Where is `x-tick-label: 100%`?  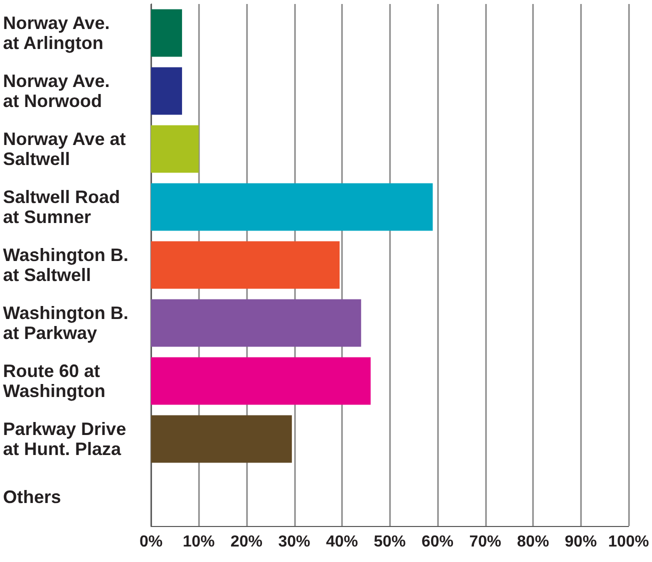
x-tick-label: 100% is located at coordinates (628, 542).